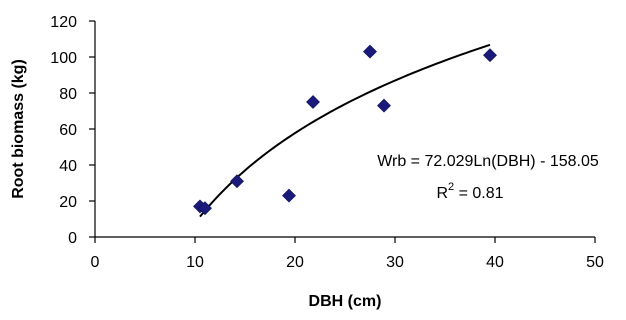  Describe the element at coordinates (478, 193) in the screenshot. I see `r-squared-value: = 0.81` at that location.